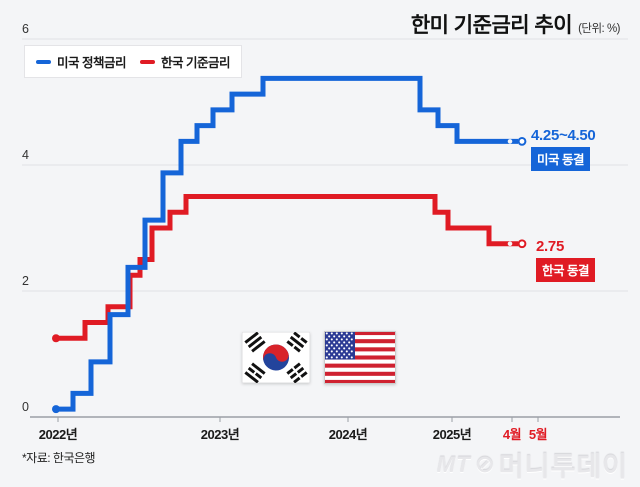  Describe the element at coordinates (133, 61) in the screenshot. I see `legend: 미국 정책금리 한국 기준금리` at that location.